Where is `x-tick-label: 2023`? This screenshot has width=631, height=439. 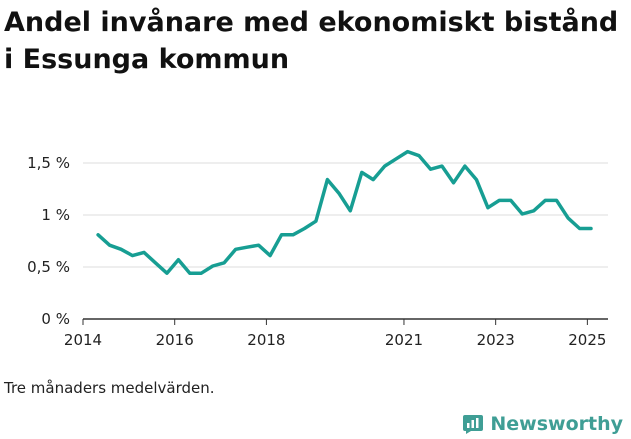
x-tick-label: 2023 is located at coordinates (496, 340).